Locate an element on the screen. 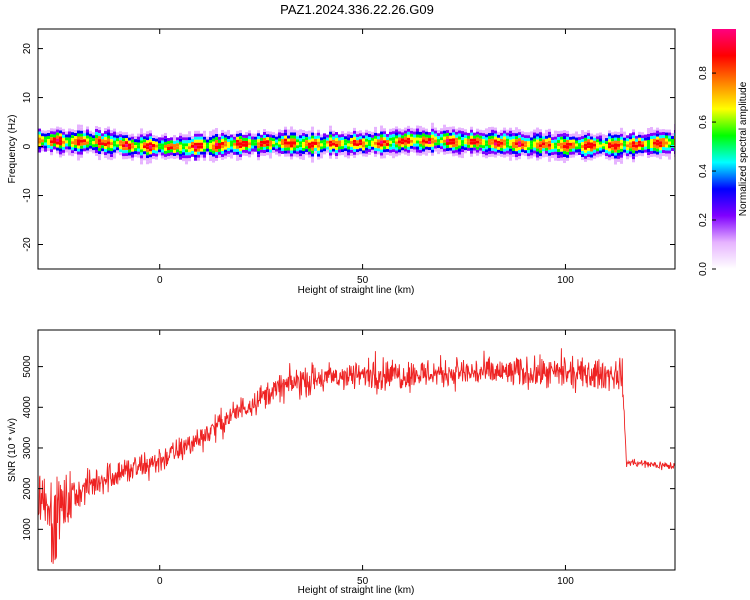  colorbar-tick-label: 0.2 is located at coordinates (703, 220).